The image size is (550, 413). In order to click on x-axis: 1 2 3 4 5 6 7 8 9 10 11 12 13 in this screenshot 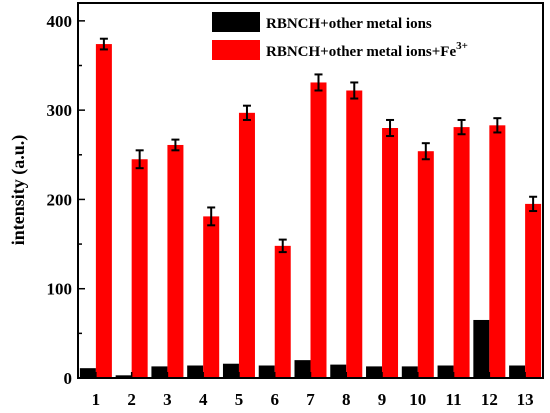, I will do `click(313, 390)`.